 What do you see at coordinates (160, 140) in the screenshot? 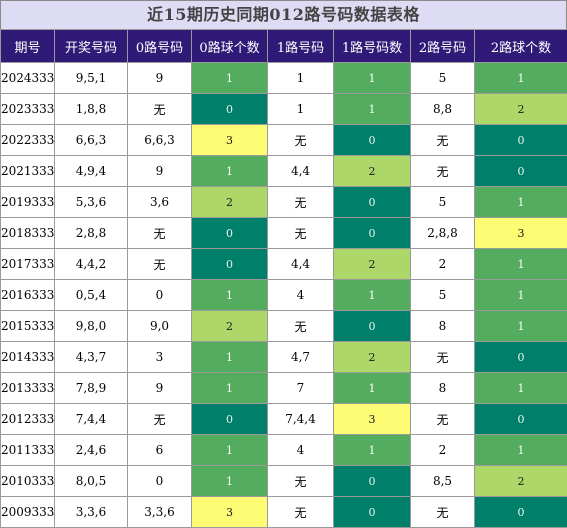
I see `route0-numbers-cell: 6,6,3` at bounding box center [160, 140].